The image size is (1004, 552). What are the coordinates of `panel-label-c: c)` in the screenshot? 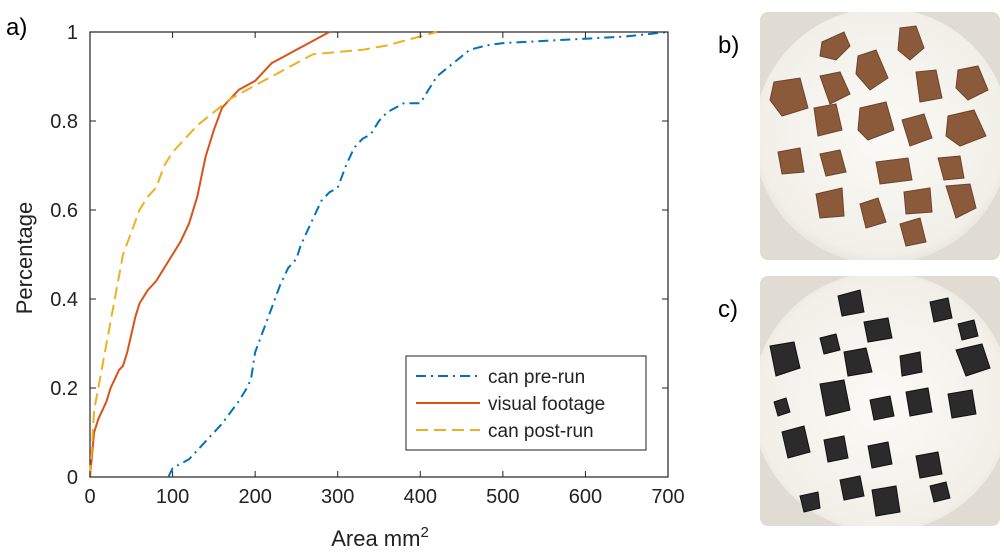 It's located at (728, 309).